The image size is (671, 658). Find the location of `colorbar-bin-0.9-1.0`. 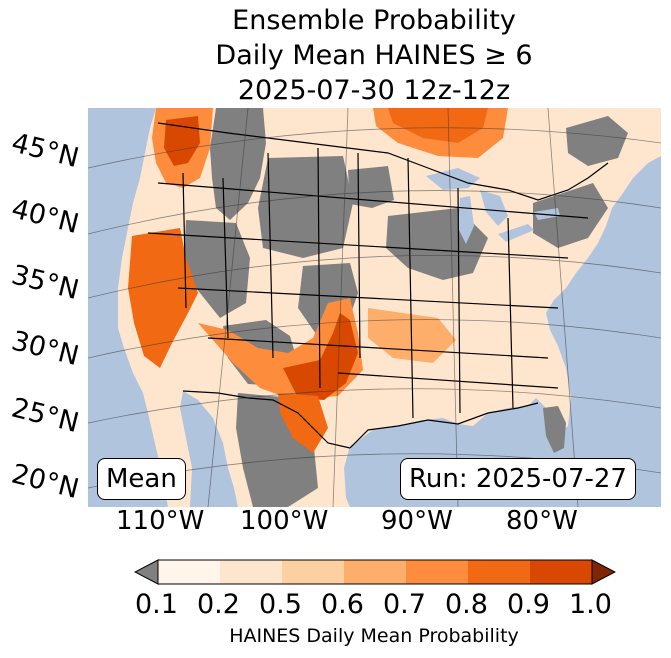

colorbar-bin-0.9-1.0 is located at coordinates (561, 572).